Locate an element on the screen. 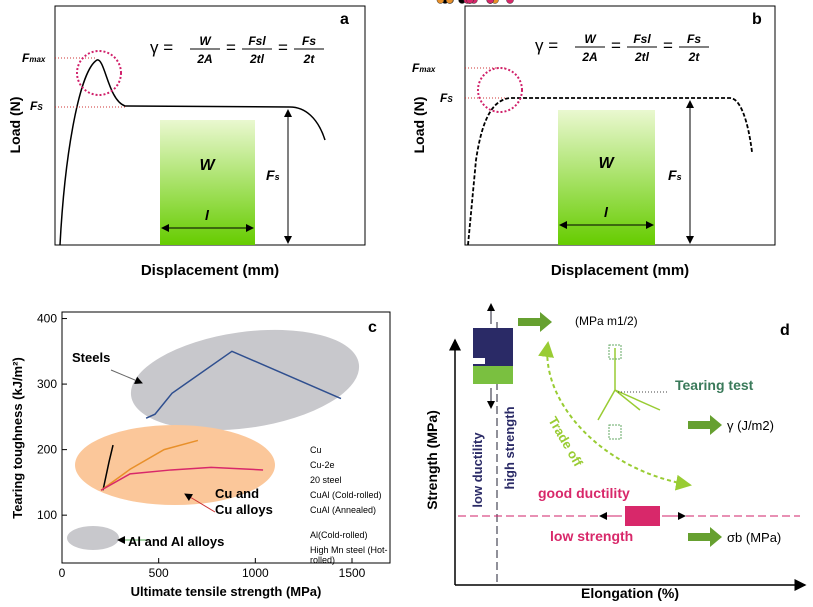  annotation: Cu and is located at coordinates (237, 493).